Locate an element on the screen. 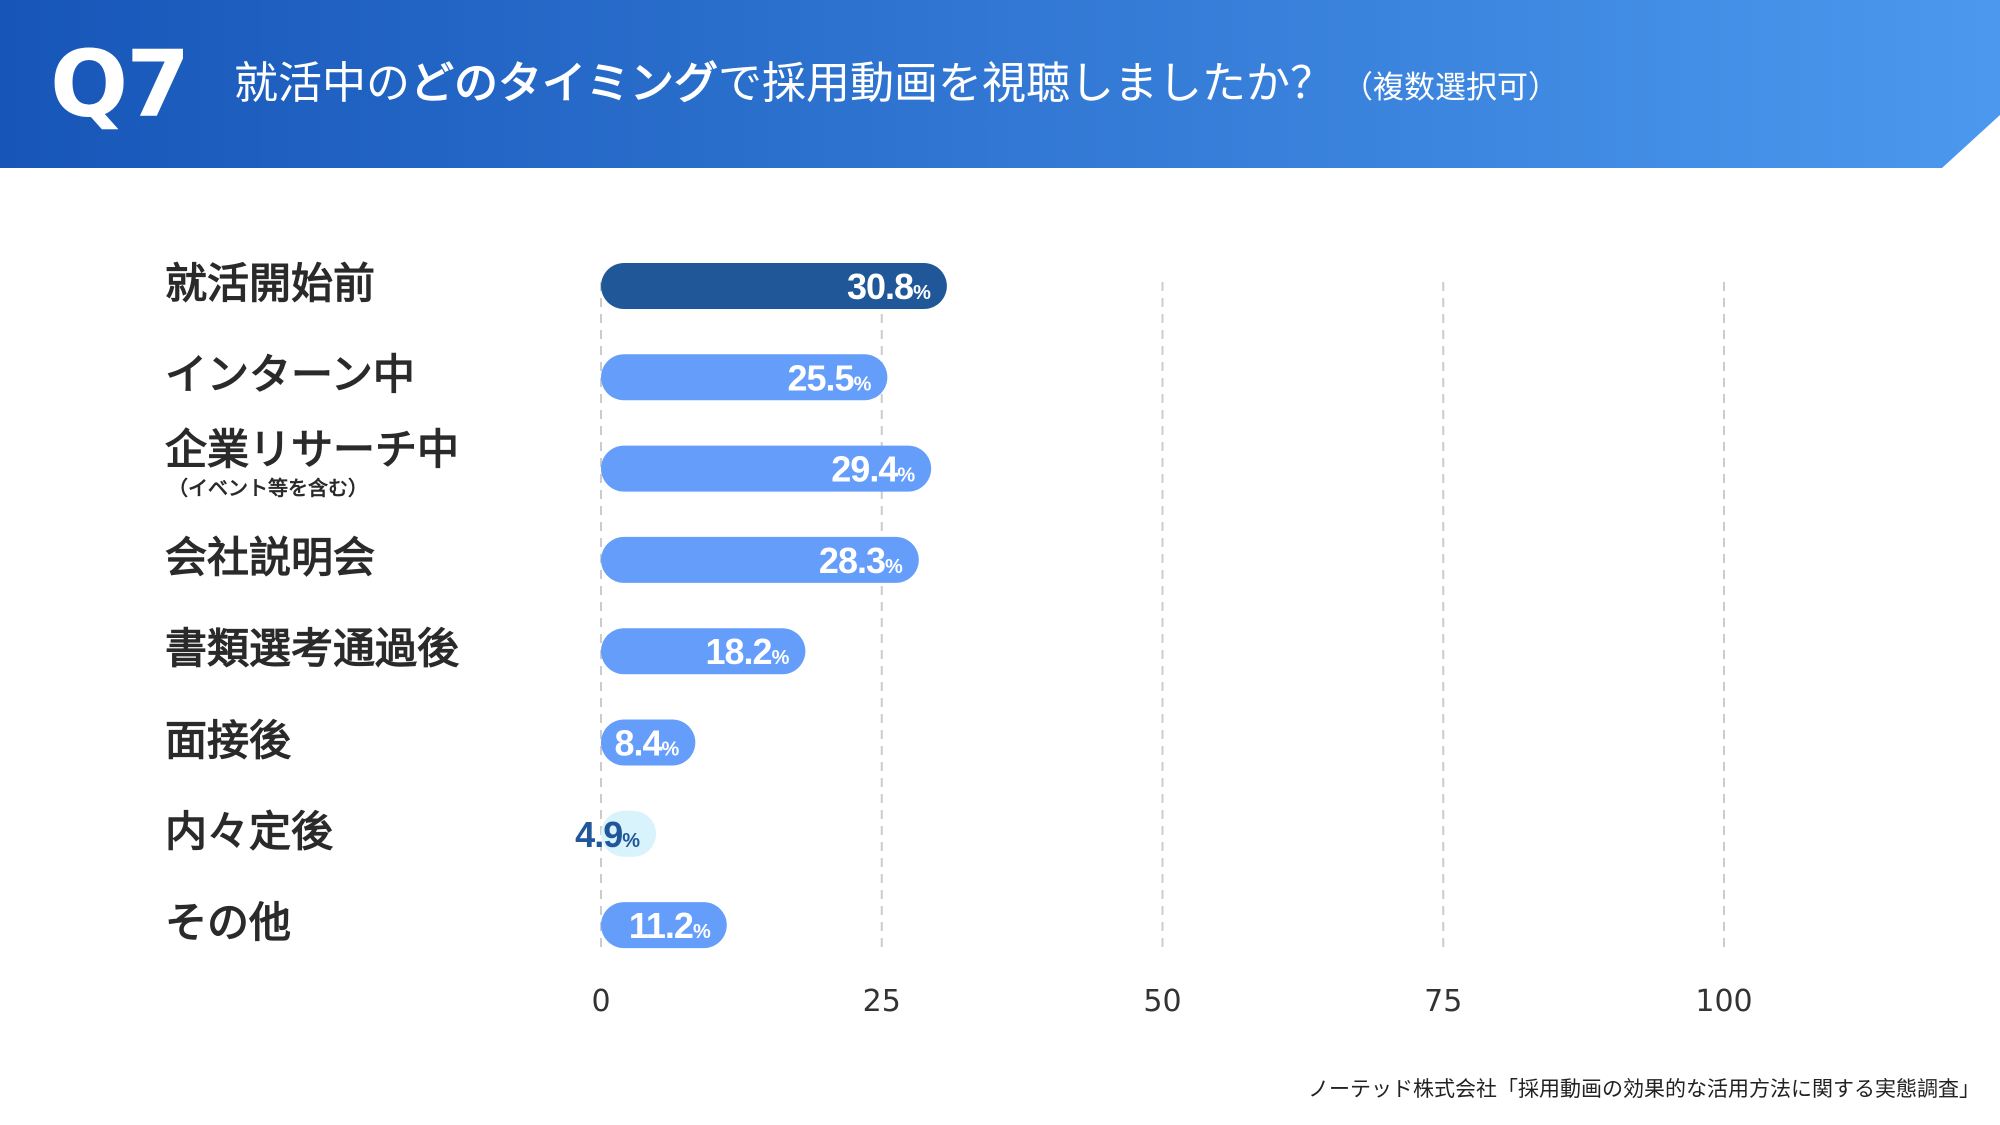  header-banner: Q7 就活中のどのタイミングで採用動画を視聴しましたか？ （複数選択可） is located at coordinates (1000, 84).